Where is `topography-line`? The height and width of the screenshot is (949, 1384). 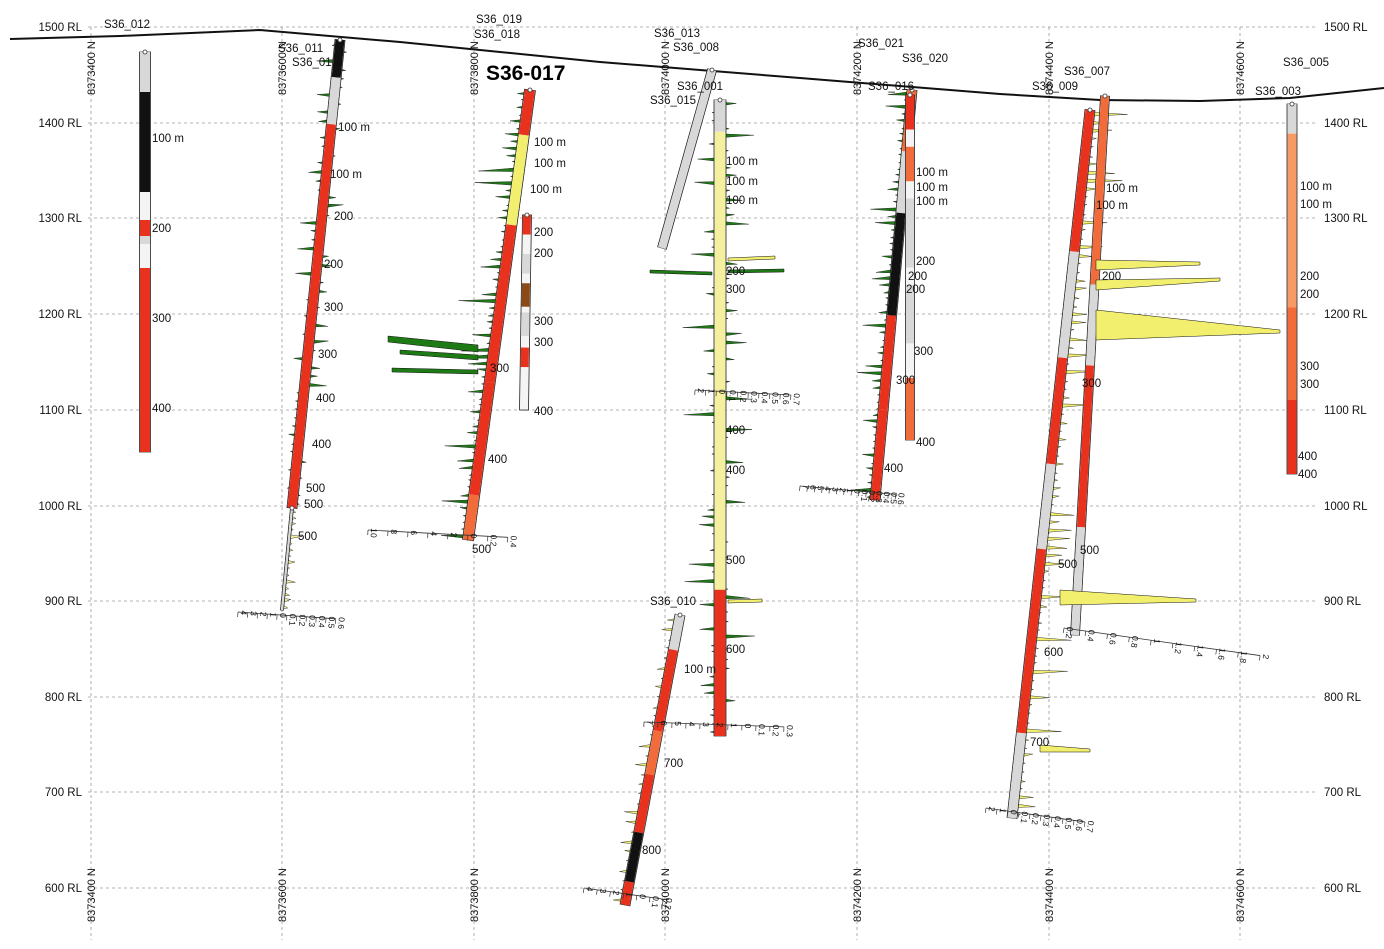
topography-line is located at coordinates (696, 65).